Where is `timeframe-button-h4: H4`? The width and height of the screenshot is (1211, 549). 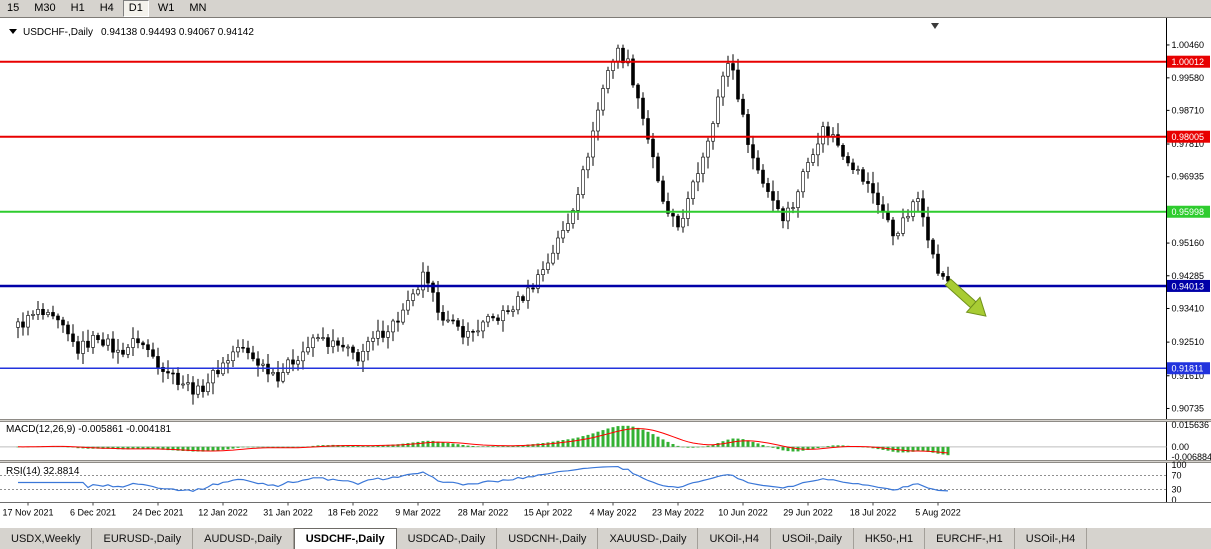
timeframe-button-h4: H4 is located at coordinates (106, 8).